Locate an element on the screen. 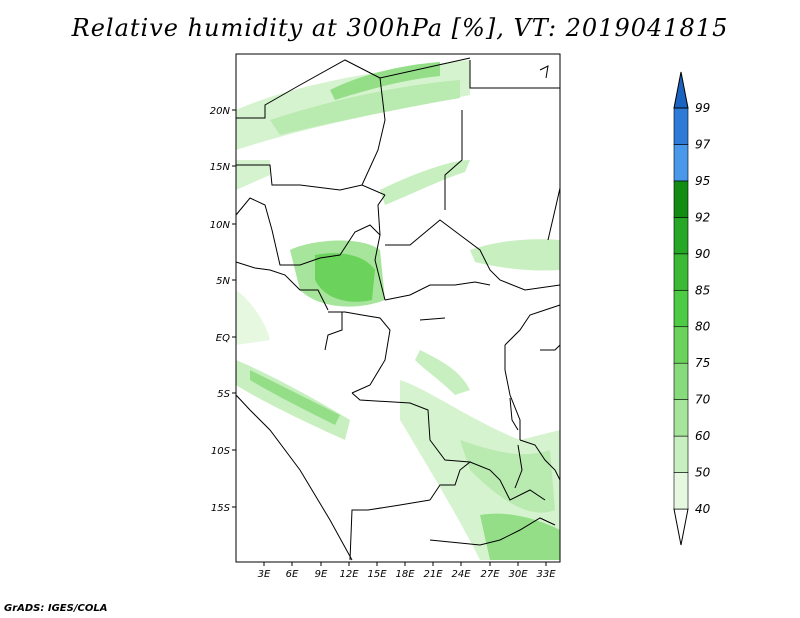 The width and height of the screenshot is (800, 618). longitude-ticks is located at coordinates (405, 564).